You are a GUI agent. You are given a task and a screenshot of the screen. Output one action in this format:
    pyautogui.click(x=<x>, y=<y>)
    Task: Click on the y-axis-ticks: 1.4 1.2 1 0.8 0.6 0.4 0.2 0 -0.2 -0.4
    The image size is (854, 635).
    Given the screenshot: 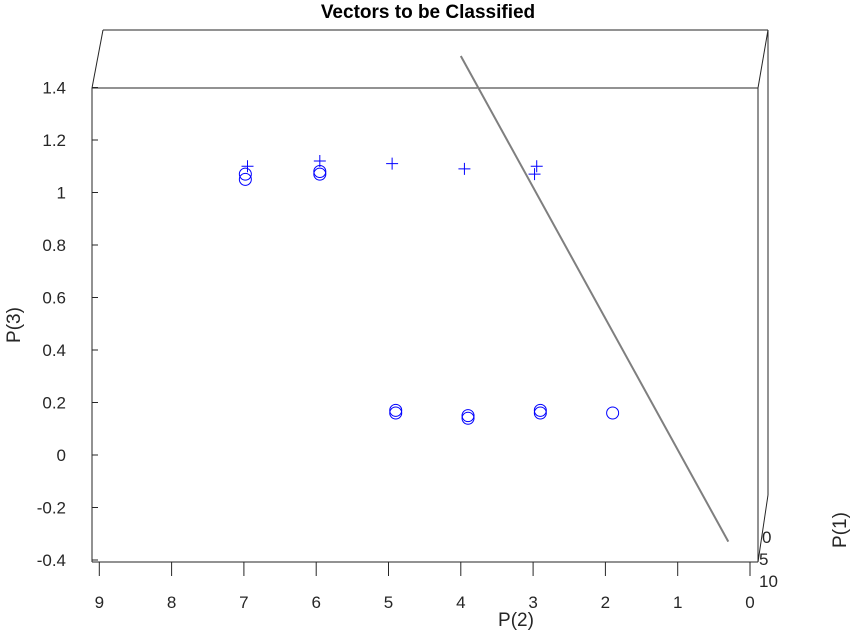 What is the action you would take?
    pyautogui.click(x=67, y=324)
    